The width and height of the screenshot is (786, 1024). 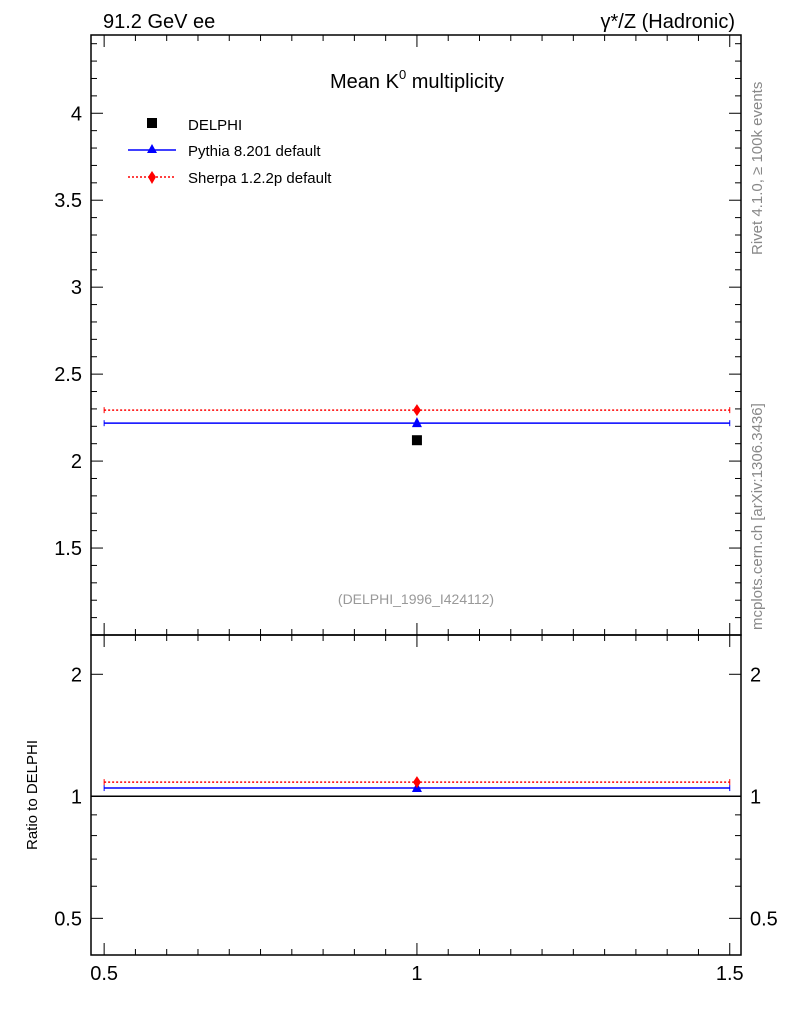 I want to click on legend-label-delphi: DELPHI, so click(x=215, y=125).